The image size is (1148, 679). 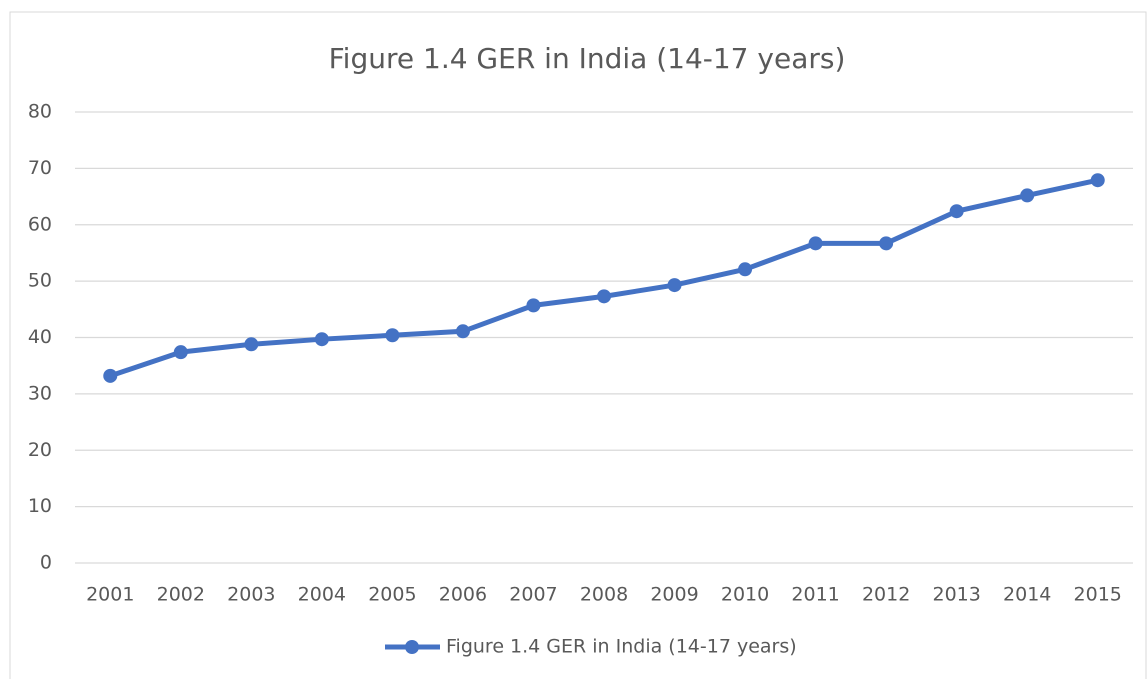 I want to click on y-tick-label: 0, so click(x=46, y=563).